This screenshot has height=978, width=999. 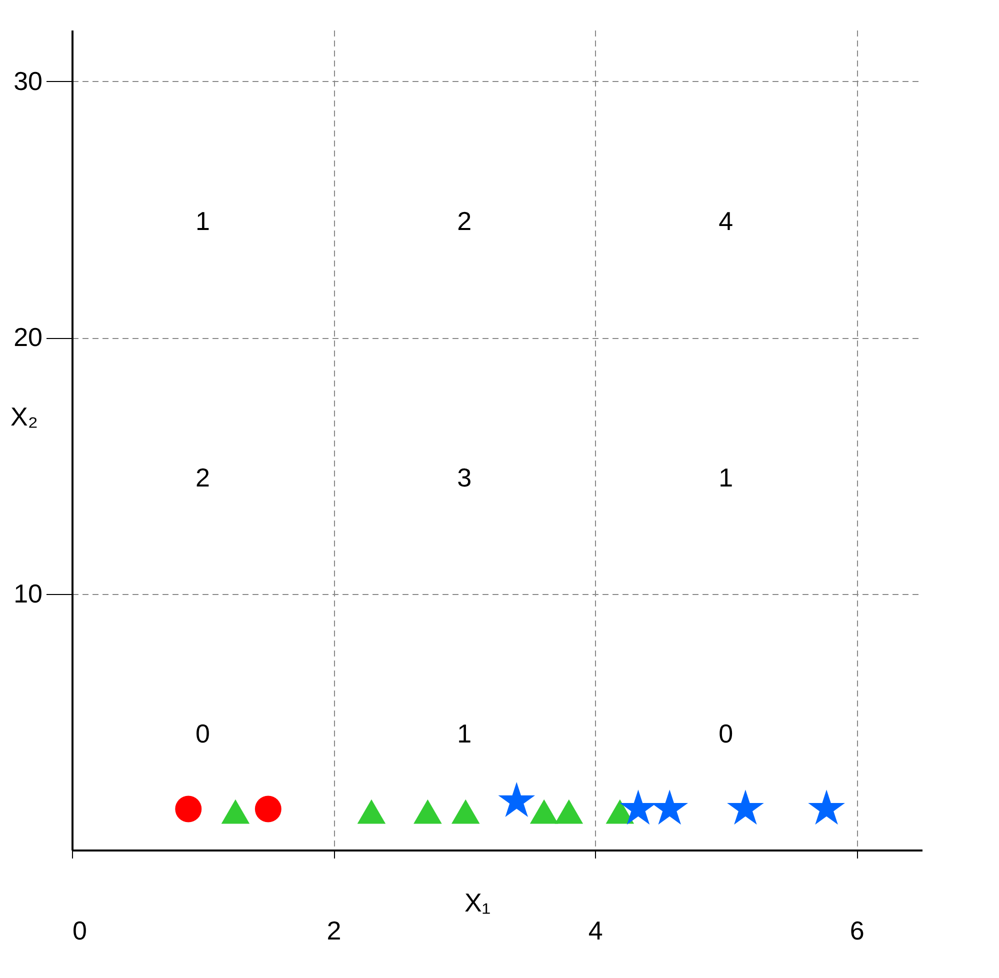 I want to click on x-axis-title: X₁, so click(x=477, y=903).